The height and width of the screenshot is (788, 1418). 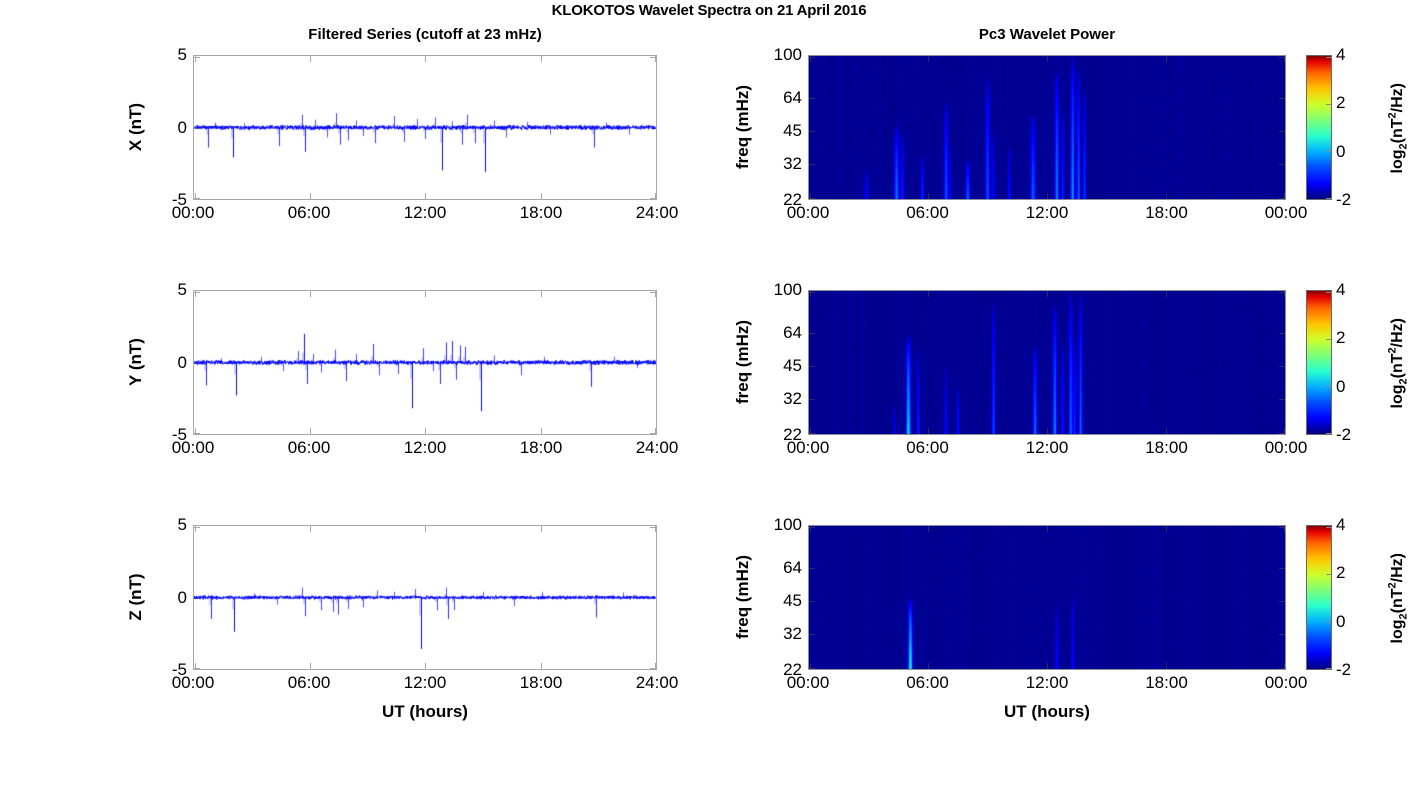 I want to click on left-x-tick-label: 12:00, so click(x=425, y=682).